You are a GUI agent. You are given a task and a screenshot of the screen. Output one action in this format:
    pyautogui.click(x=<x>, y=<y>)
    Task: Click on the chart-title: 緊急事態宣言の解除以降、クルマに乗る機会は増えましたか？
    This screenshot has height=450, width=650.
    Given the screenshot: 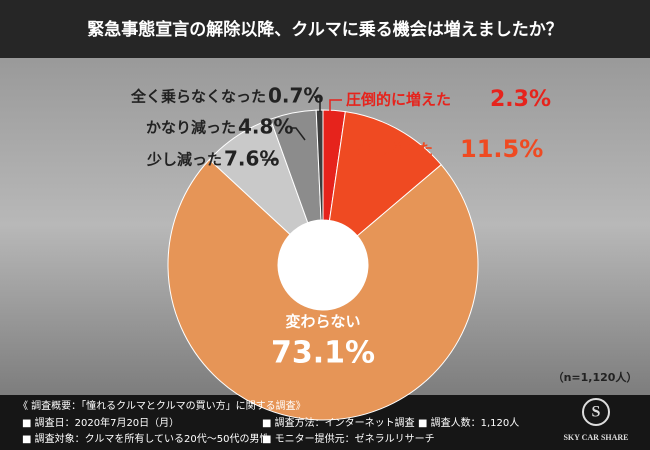 What is the action you would take?
    pyautogui.click(x=325, y=29)
    